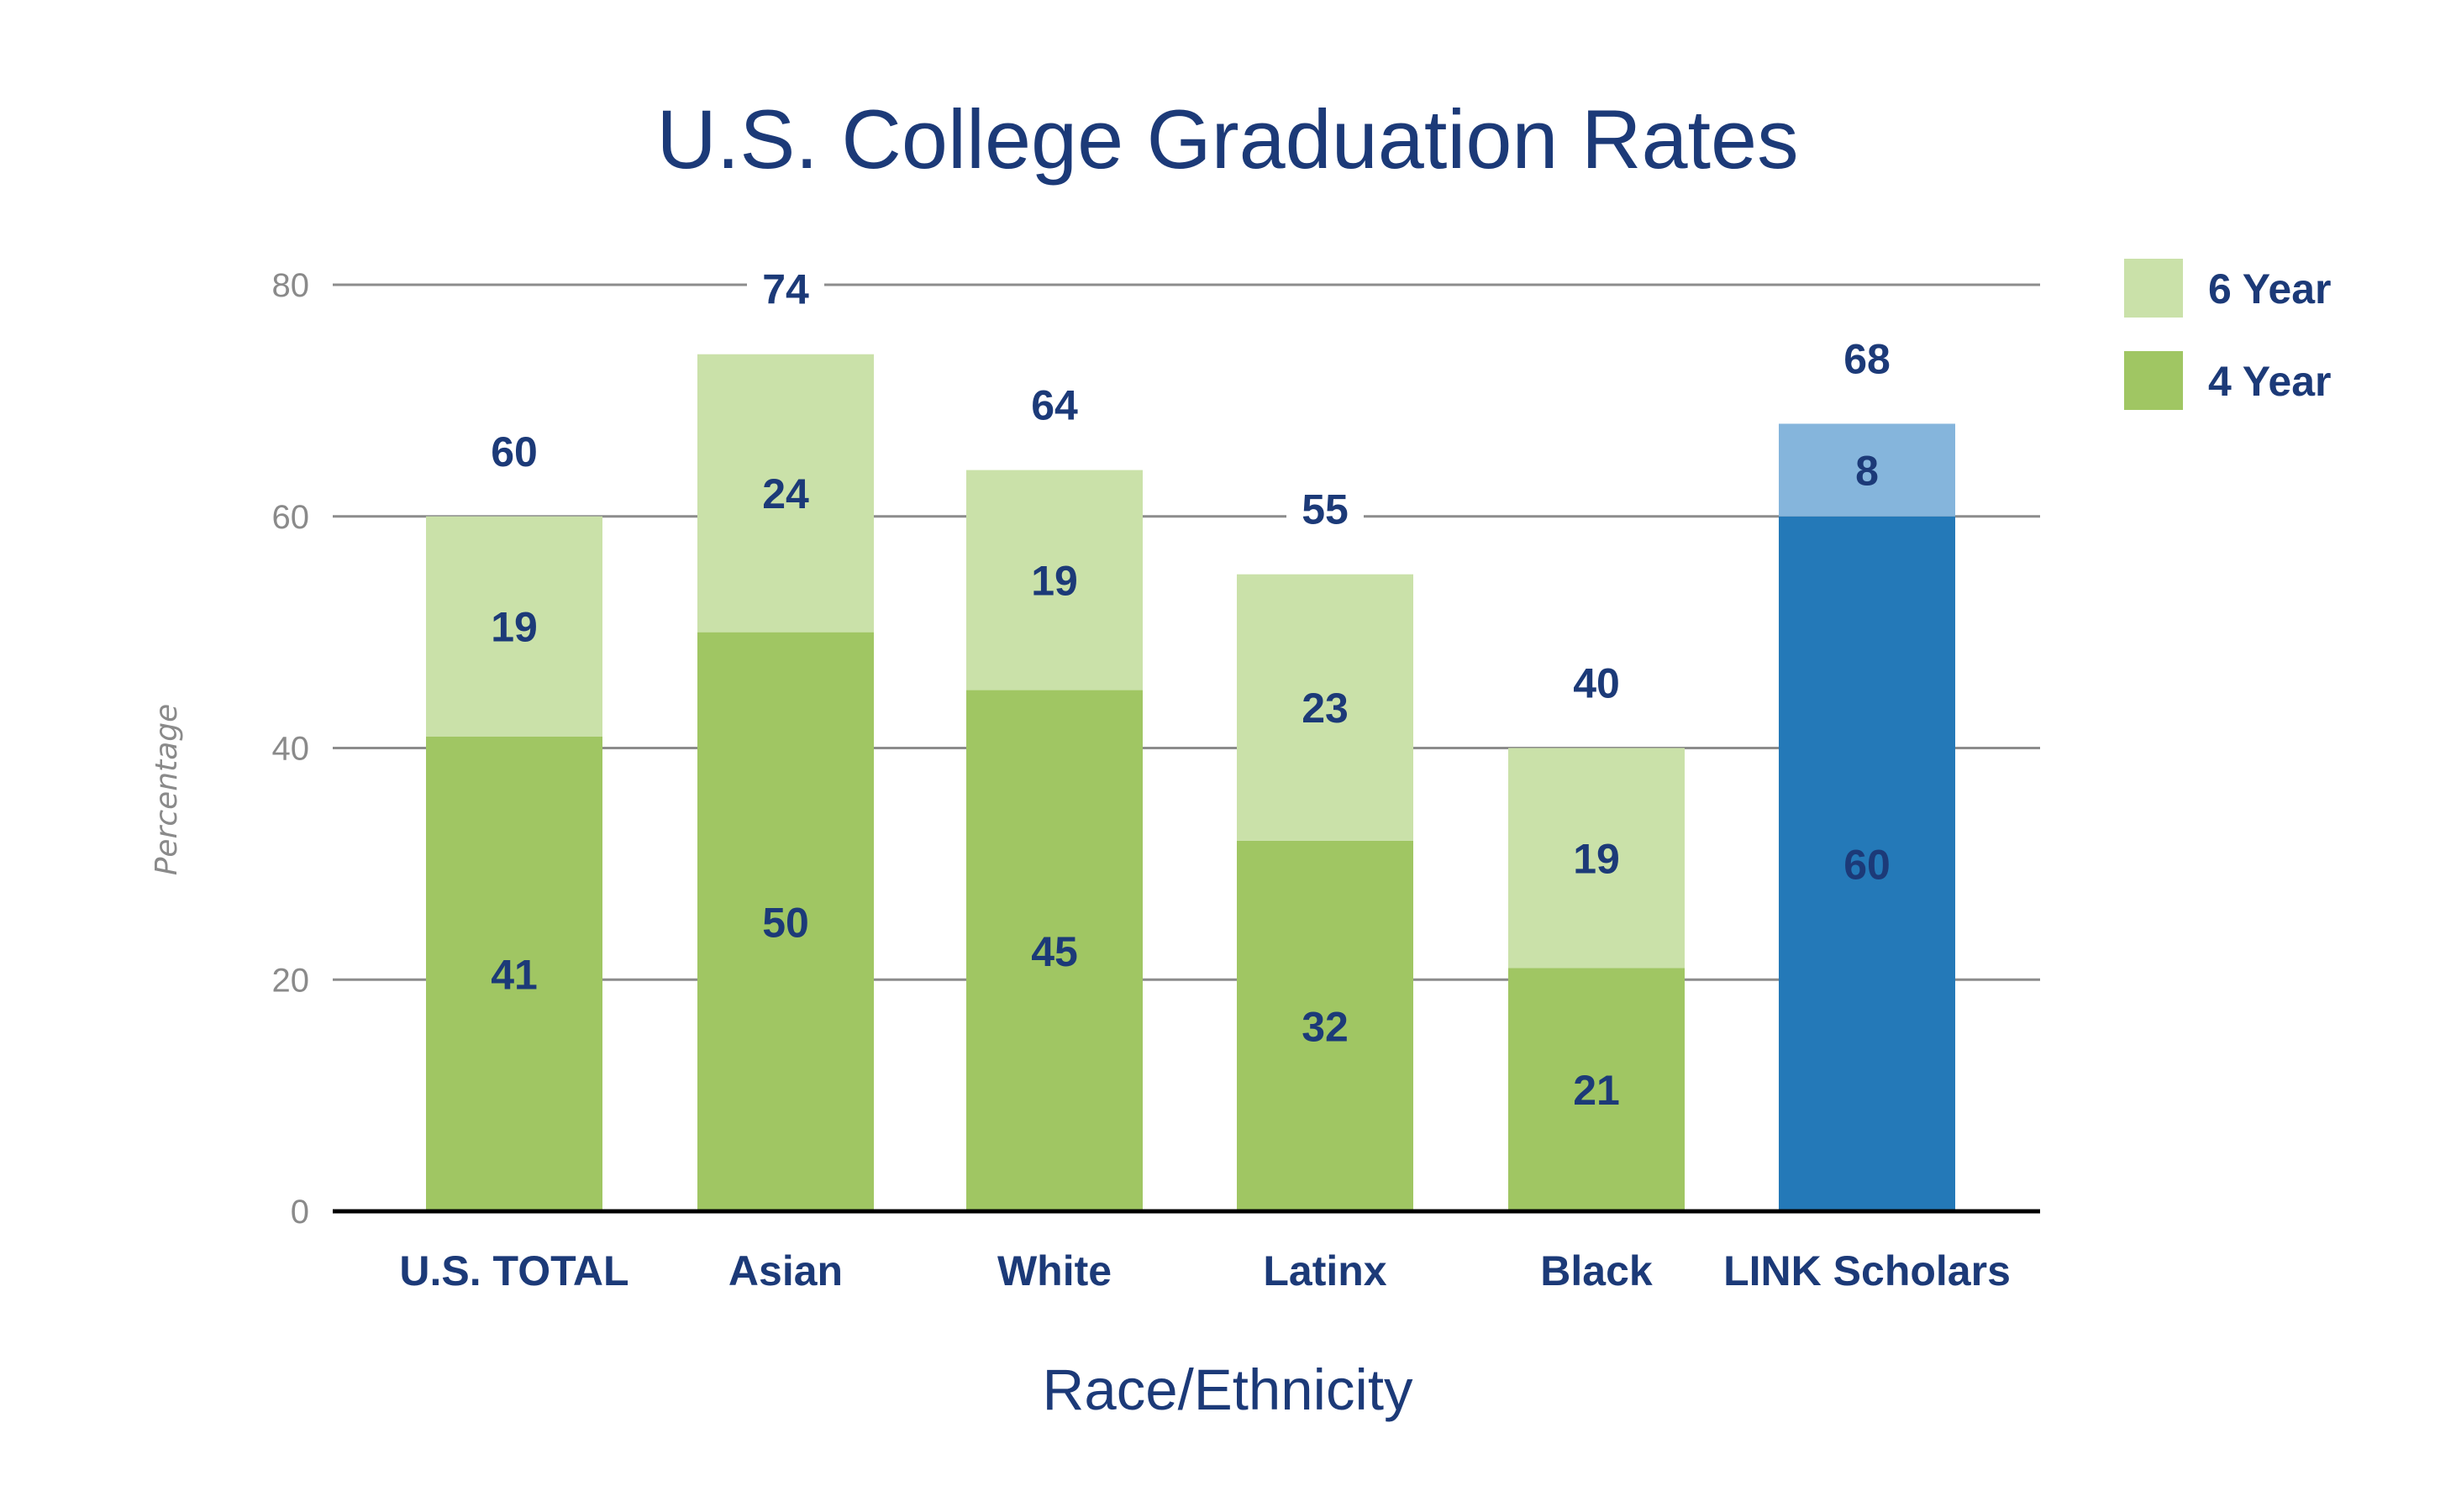 The height and width of the screenshot is (1512, 2456). What do you see at coordinates (514, 451) in the screenshot?
I see `data-label-total: 60` at bounding box center [514, 451].